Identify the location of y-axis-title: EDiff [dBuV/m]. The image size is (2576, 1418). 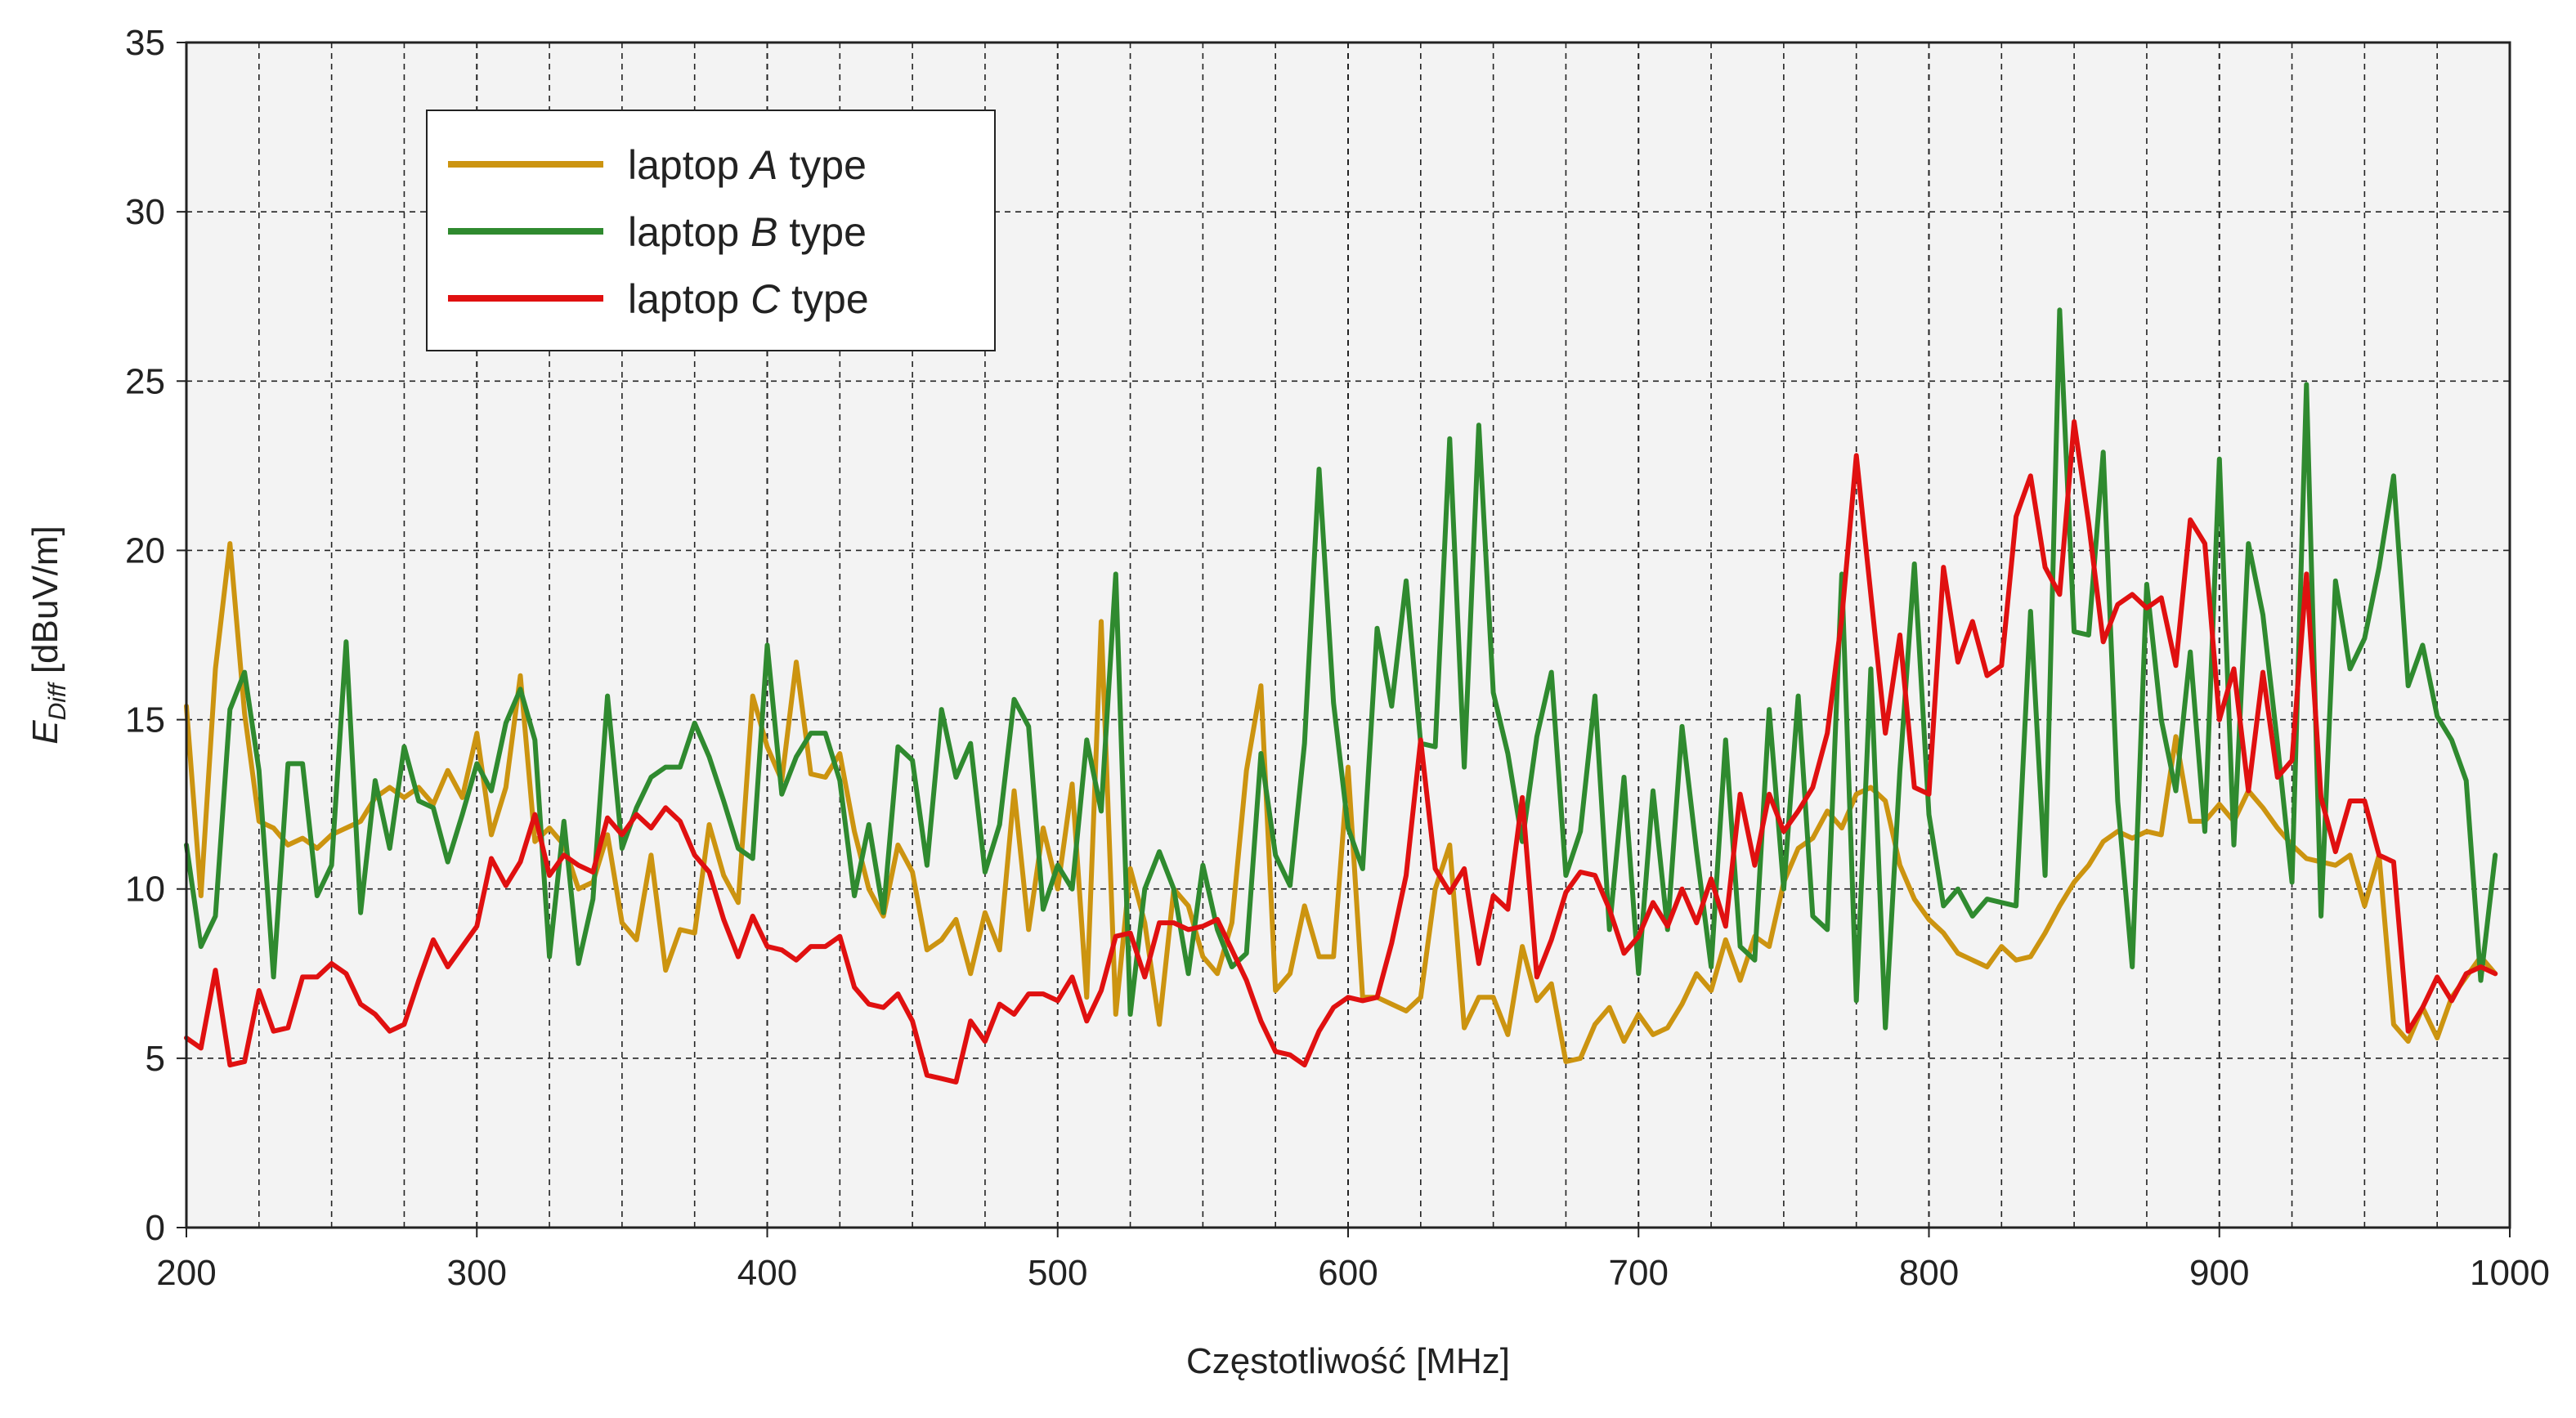
(48, 635).